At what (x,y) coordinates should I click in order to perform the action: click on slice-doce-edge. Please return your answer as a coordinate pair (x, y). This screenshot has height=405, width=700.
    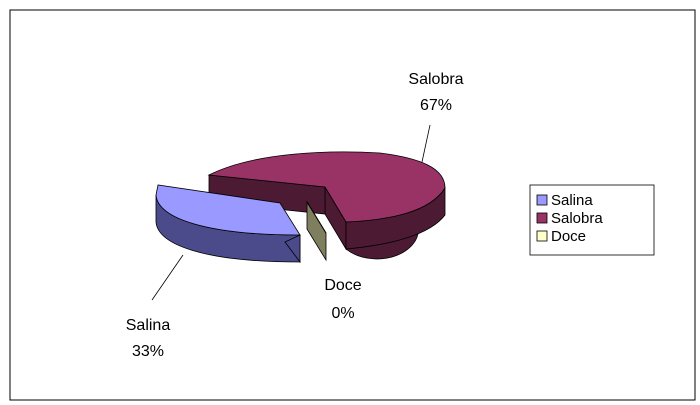
    Looking at the image, I should click on (316, 217).